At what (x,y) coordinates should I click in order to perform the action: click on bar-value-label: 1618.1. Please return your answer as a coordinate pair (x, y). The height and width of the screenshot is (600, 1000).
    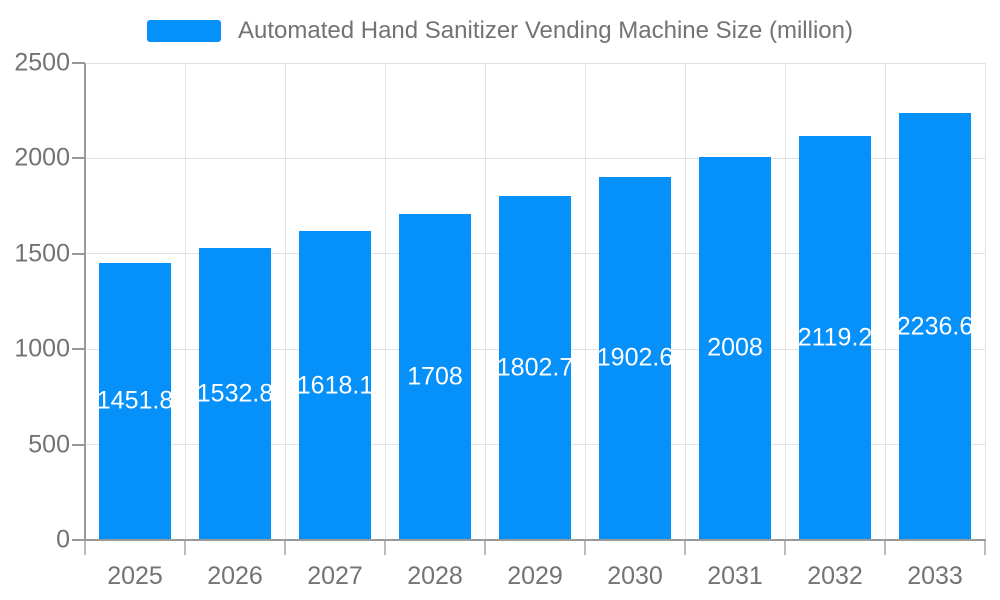
    Looking at the image, I should click on (335, 385).